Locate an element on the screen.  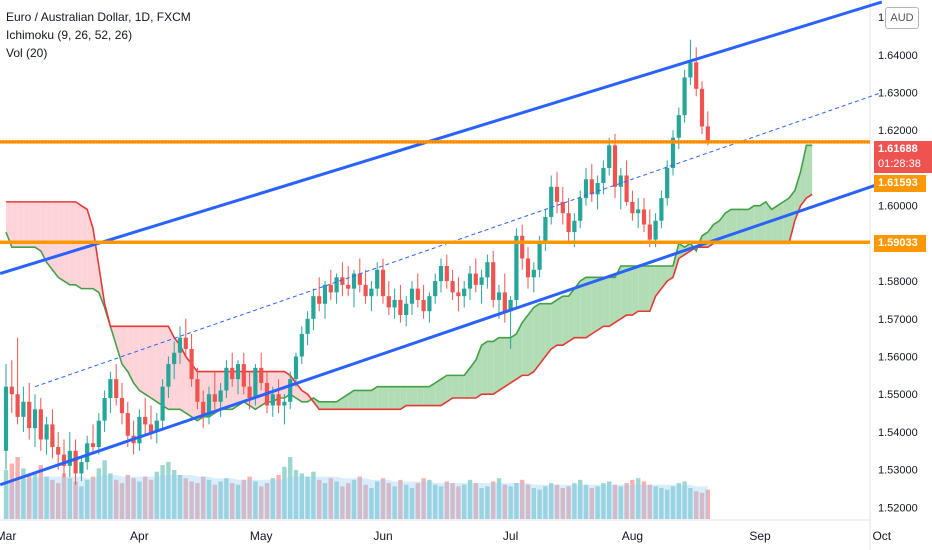
time-tick-label: Oct is located at coordinates (881, 536).